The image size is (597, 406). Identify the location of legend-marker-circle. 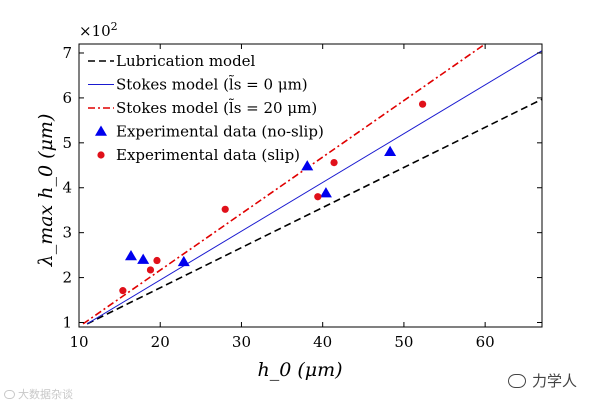
(101, 155).